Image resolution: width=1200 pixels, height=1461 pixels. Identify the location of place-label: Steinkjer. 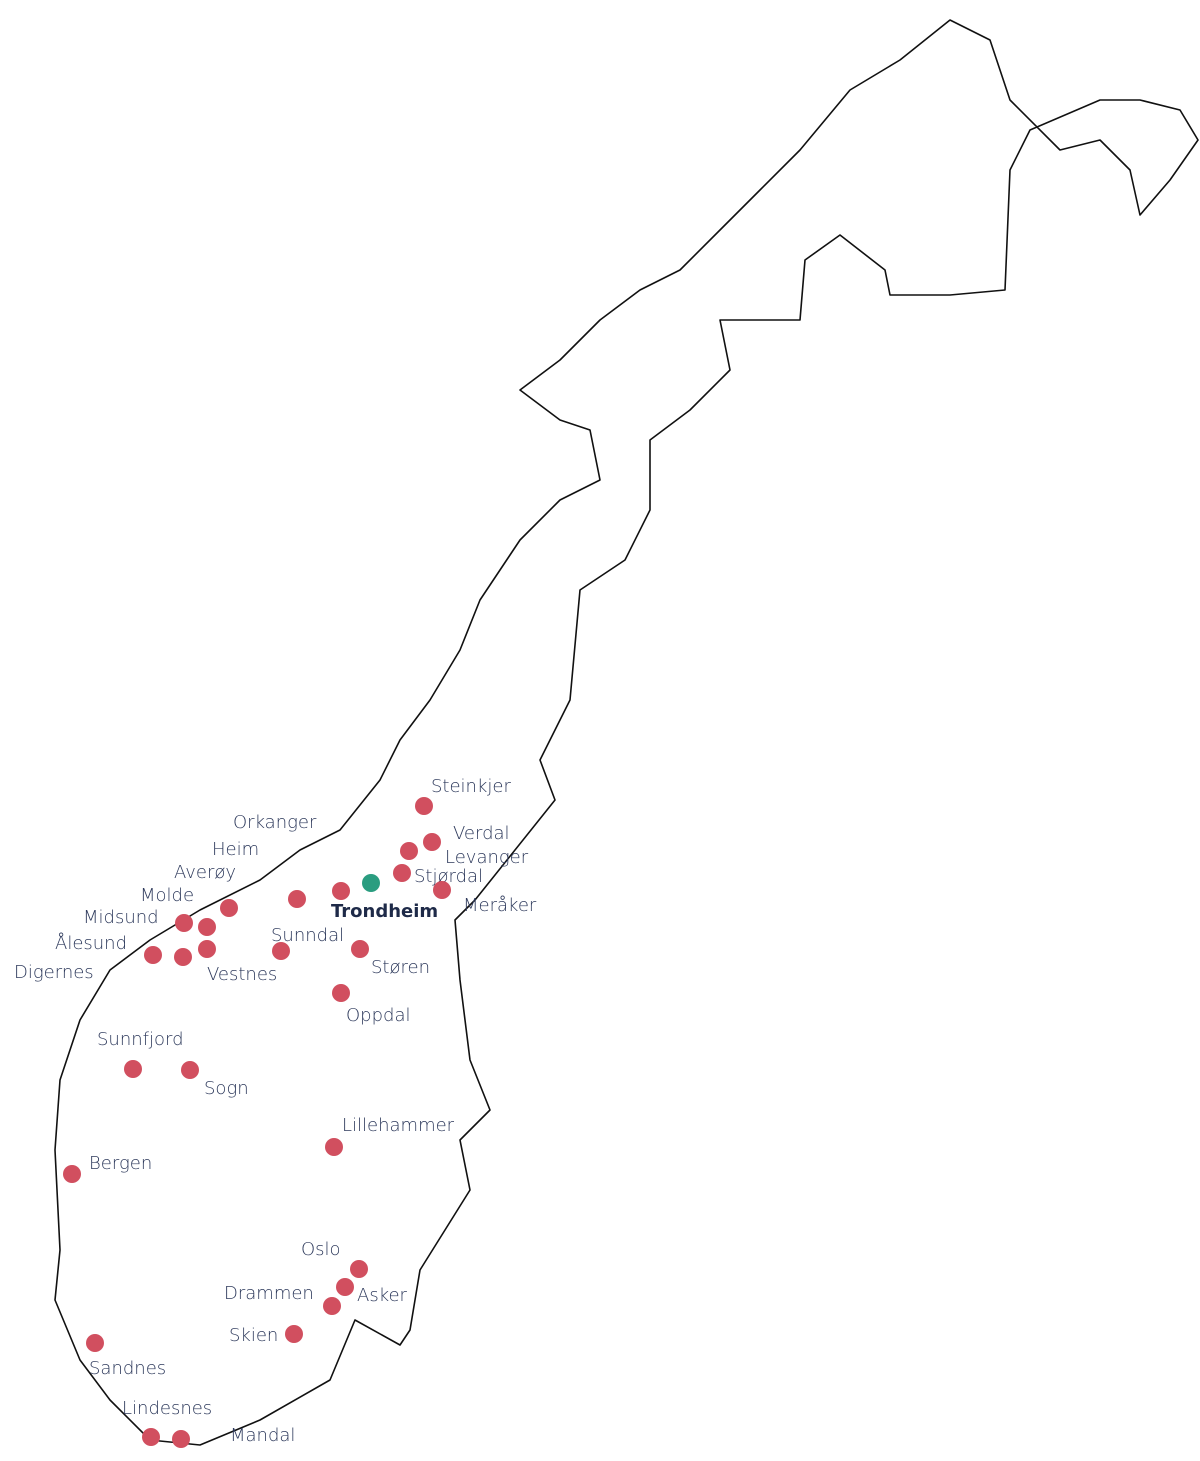
(471, 786).